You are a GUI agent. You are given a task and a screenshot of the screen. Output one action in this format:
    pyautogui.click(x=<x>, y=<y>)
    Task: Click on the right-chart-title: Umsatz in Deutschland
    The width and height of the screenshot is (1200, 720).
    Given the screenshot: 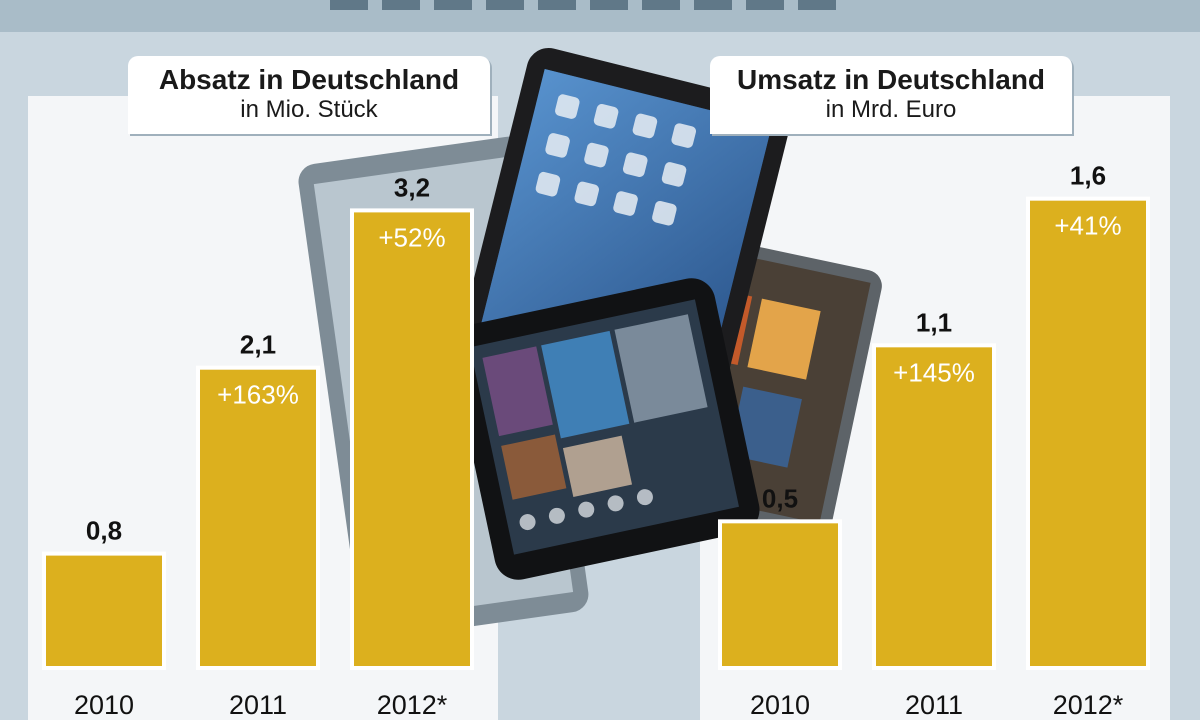 What is the action you would take?
    pyautogui.click(x=891, y=79)
    